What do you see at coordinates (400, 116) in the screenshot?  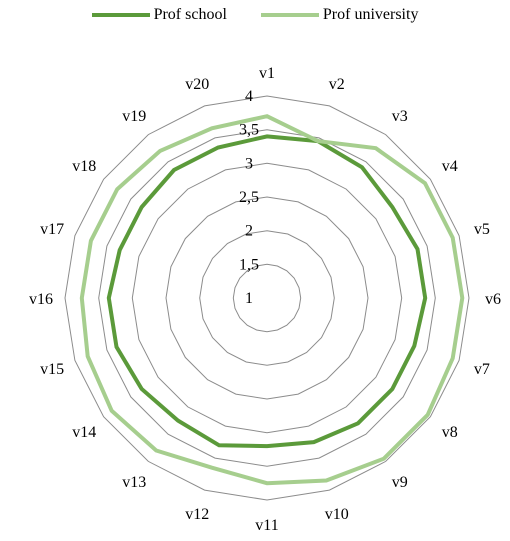 I see `category-label: v3` at bounding box center [400, 116].